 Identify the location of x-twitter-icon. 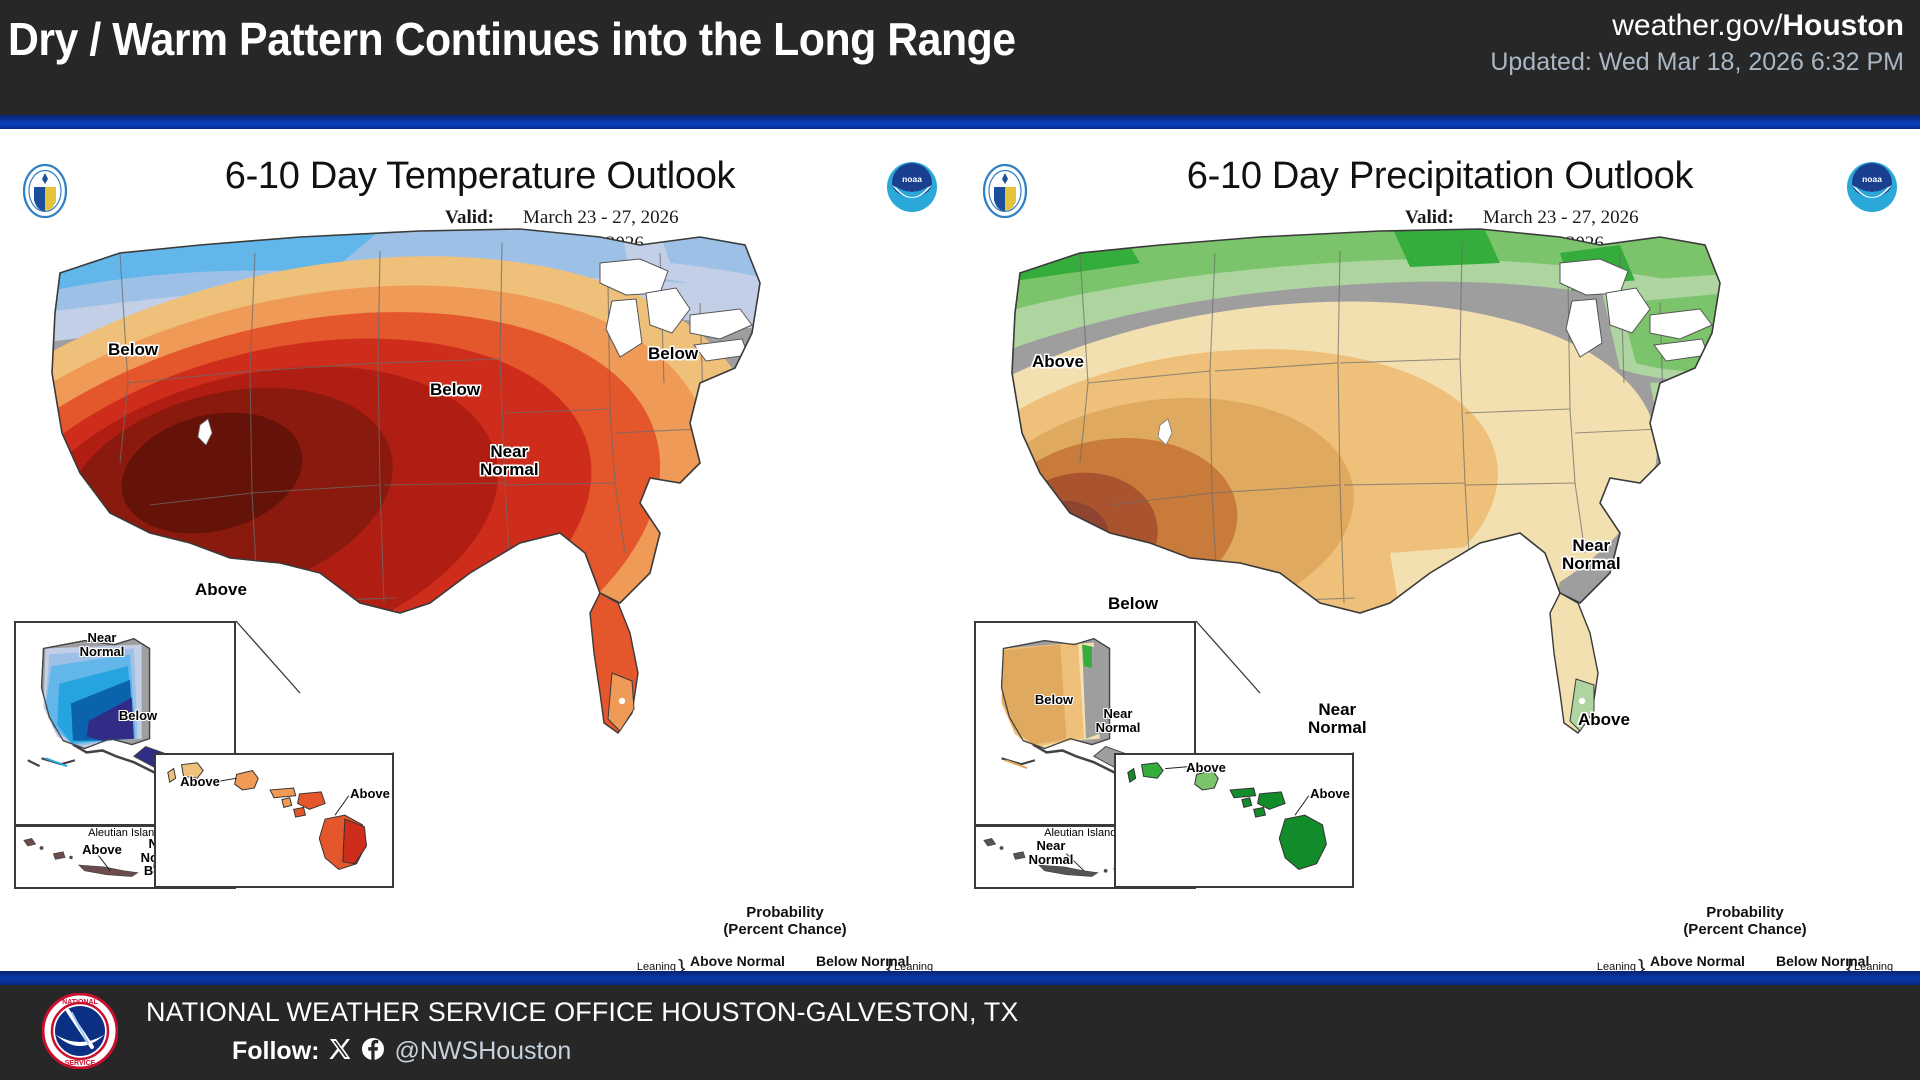
(340, 1051).